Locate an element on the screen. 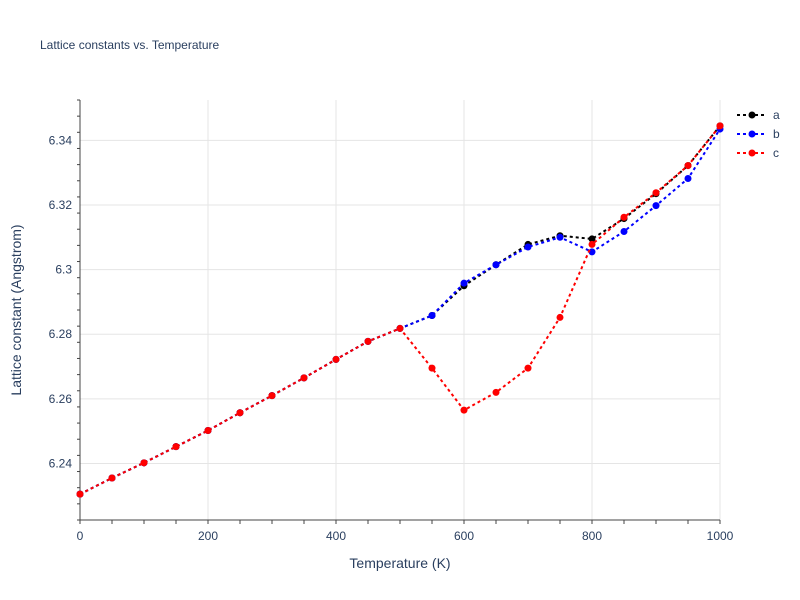 Image resolution: width=800 pixels, height=600 pixels. chart-title: Lattice constants vs. Temperature is located at coordinates (130, 45).